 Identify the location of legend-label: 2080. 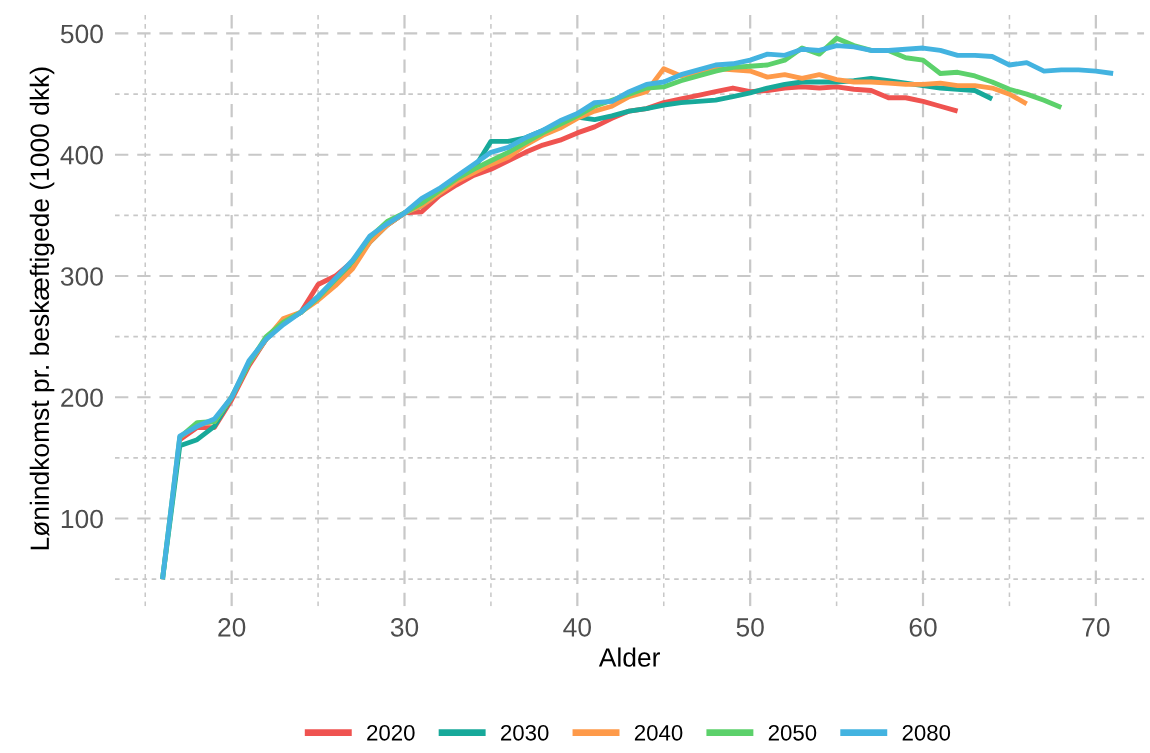
(926, 732).